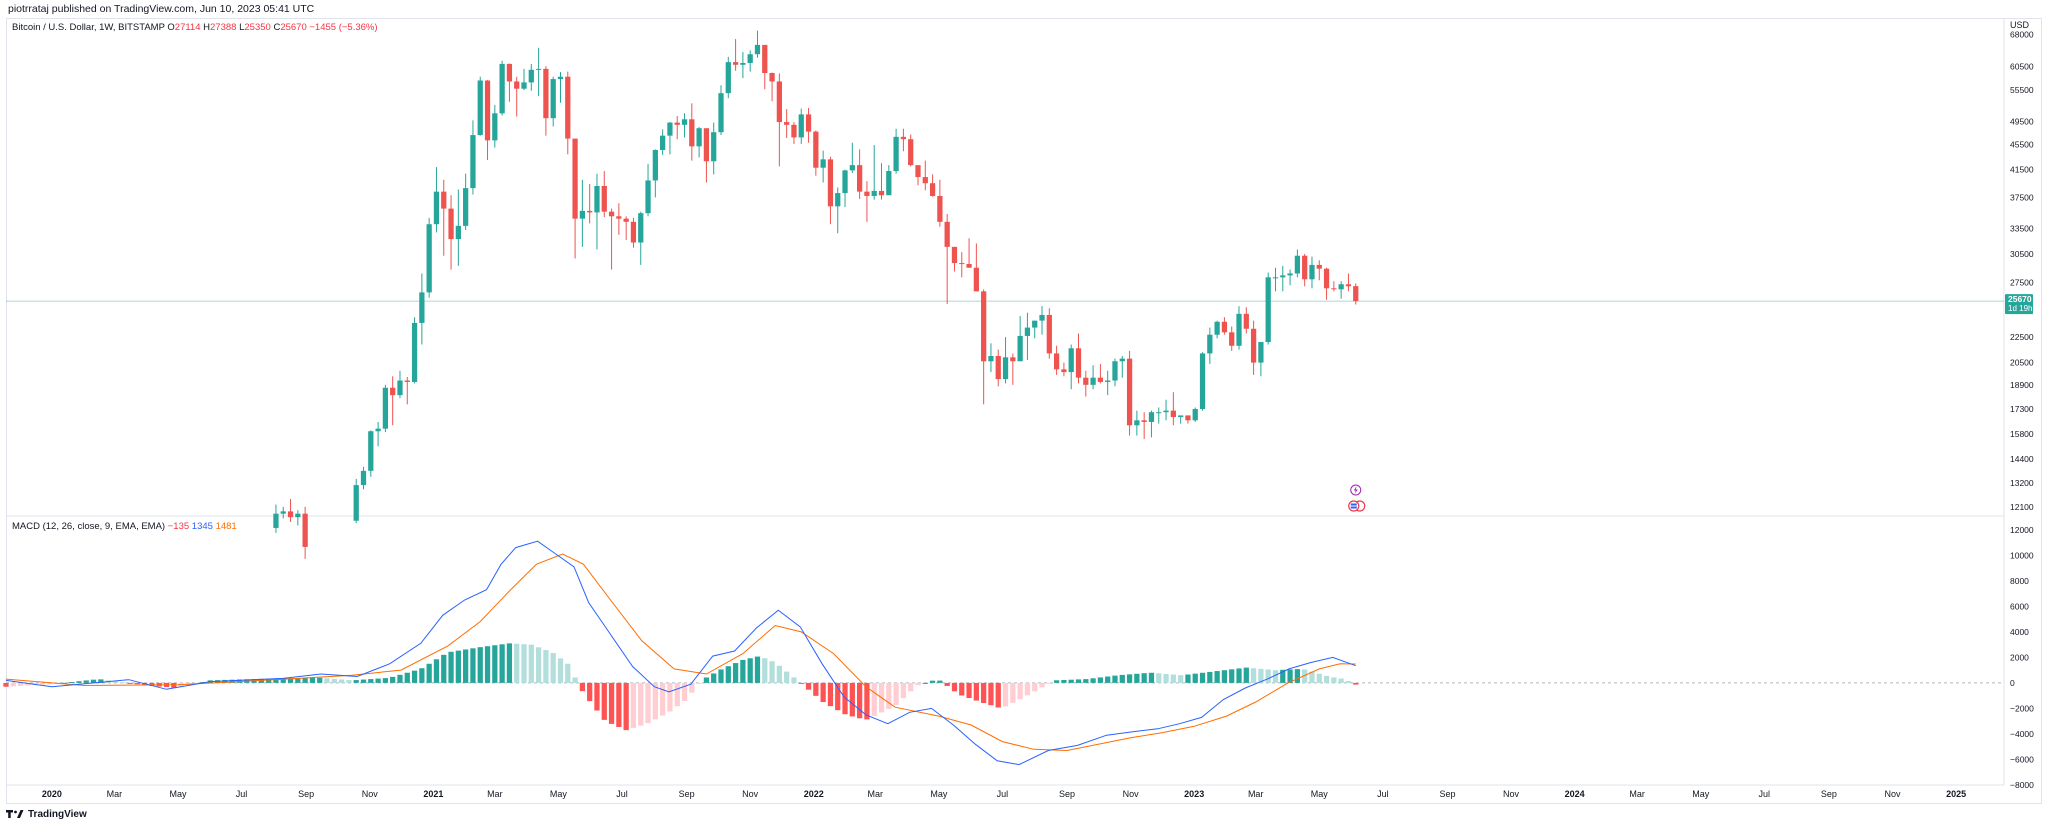 The height and width of the screenshot is (824, 2048). What do you see at coordinates (89, 526) in the screenshot?
I see `macd-title: MACD (12, 26, close, 9, EMA, EMA)` at bounding box center [89, 526].